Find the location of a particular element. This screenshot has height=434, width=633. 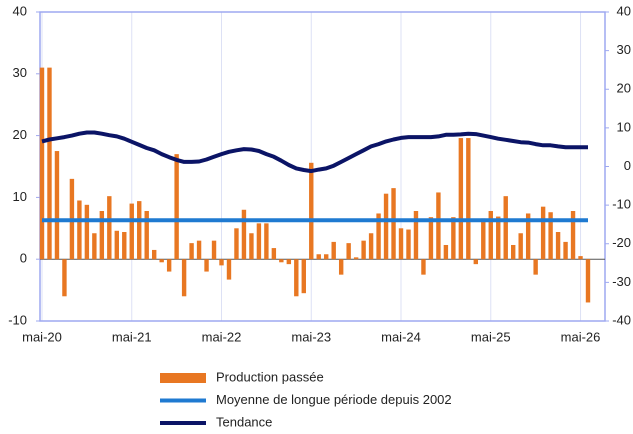

y-tick-label: 10 is located at coordinates (20, 196).